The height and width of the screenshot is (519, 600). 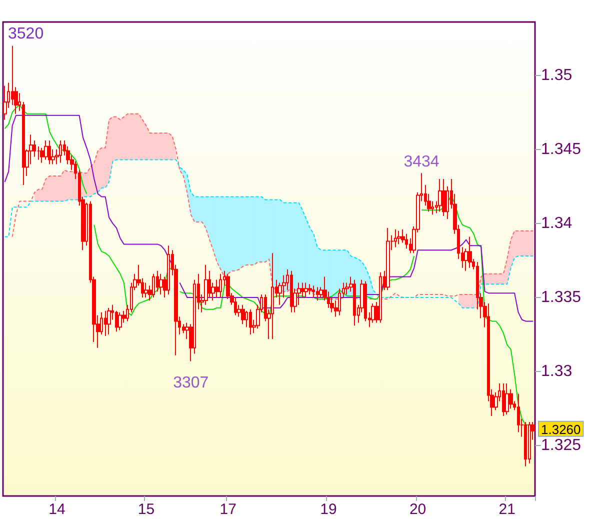 I want to click on y-tick-label: 1.34, so click(x=556, y=223).